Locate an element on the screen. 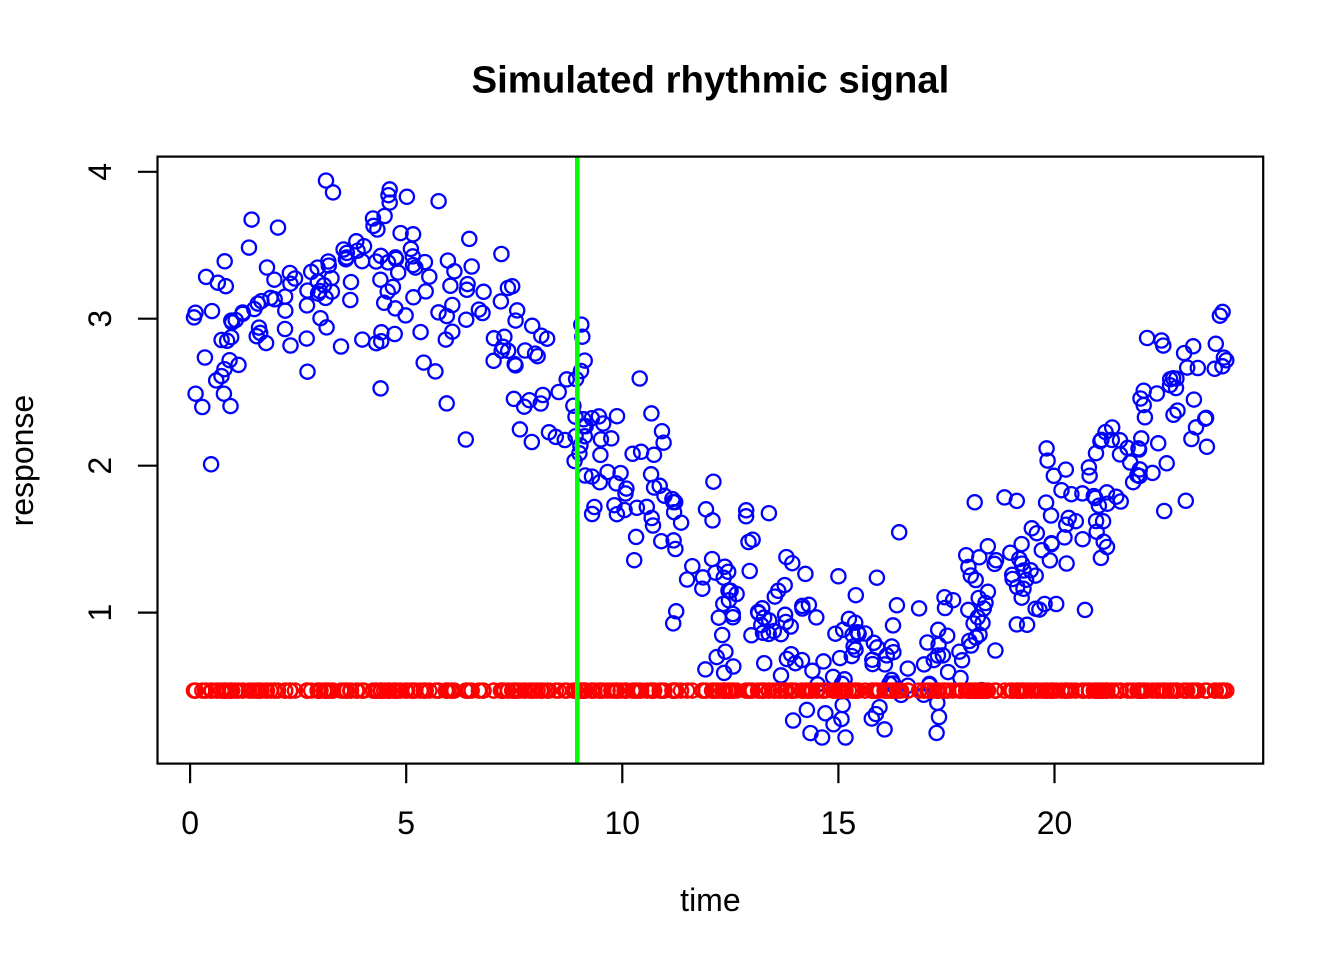 The image size is (1344, 965). svg-text: 15 is located at coordinates (839, 823).